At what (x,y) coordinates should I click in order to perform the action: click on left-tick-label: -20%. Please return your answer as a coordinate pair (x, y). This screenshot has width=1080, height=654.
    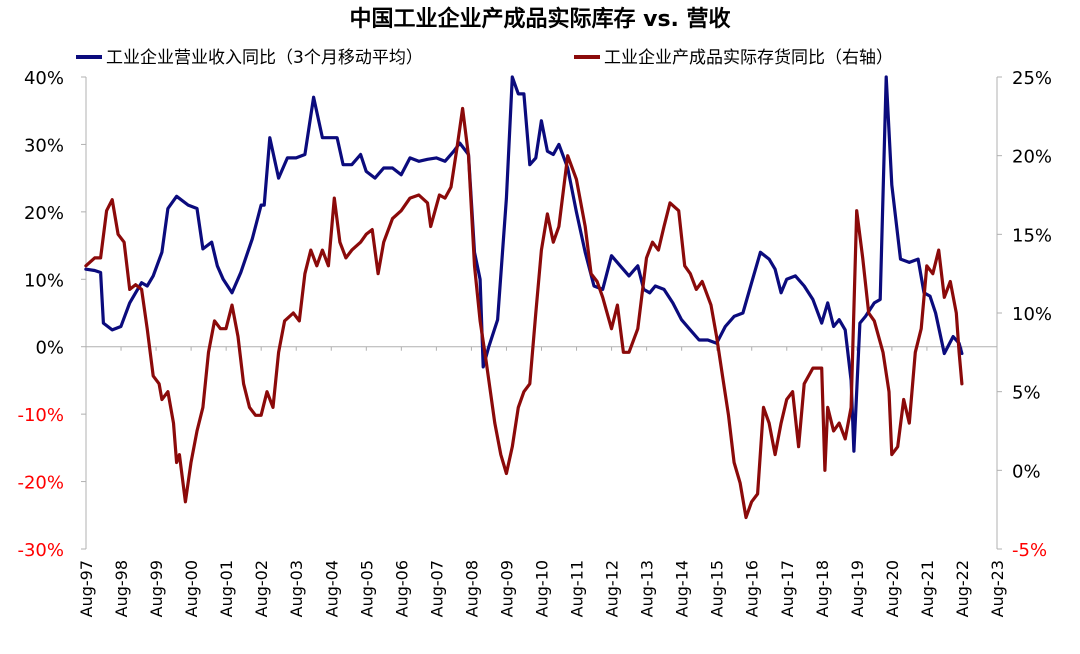
    Looking at the image, I should click on (40, 483).